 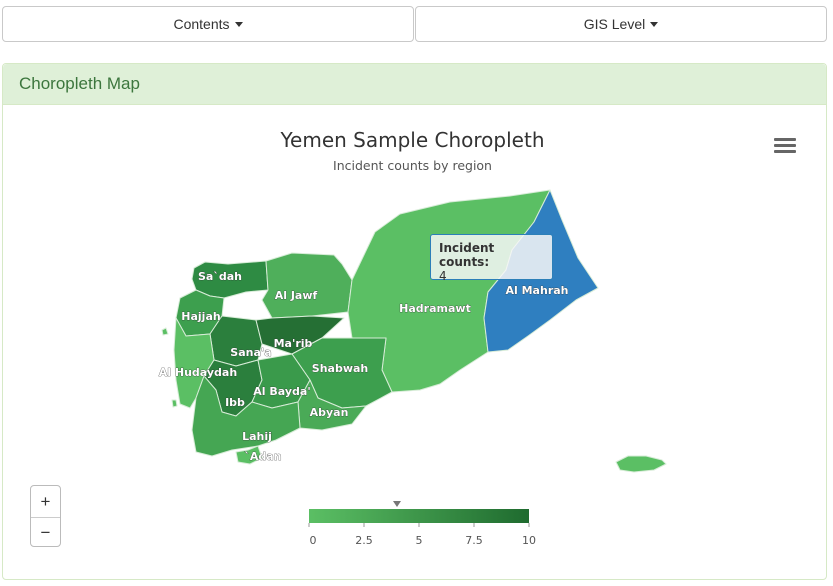 What do you see at coordinates (45, 501) in the screenshot?
I see `zoom-in-button: +` at bounding box center [45, 501].